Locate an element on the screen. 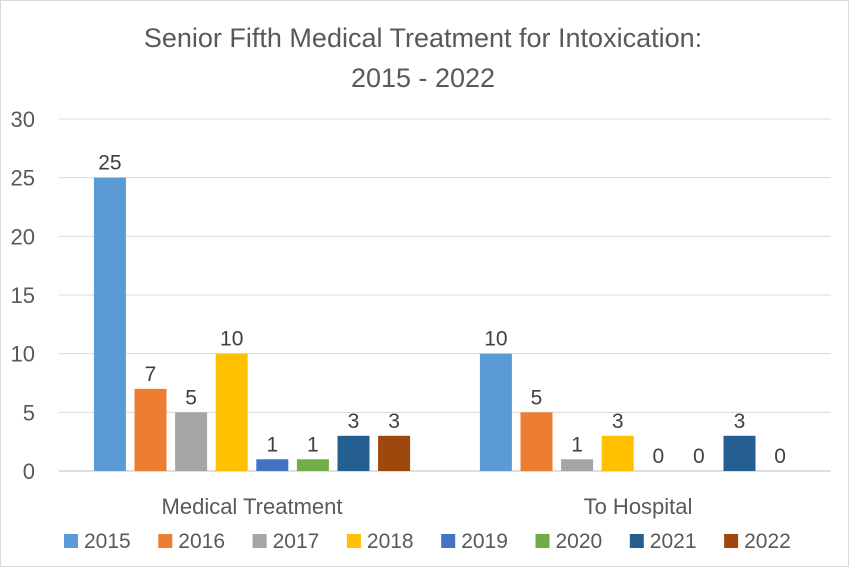  legend: 2015 2016 2017 2018 2019 2020 2021 2022 is located at coordinates (427, 541).